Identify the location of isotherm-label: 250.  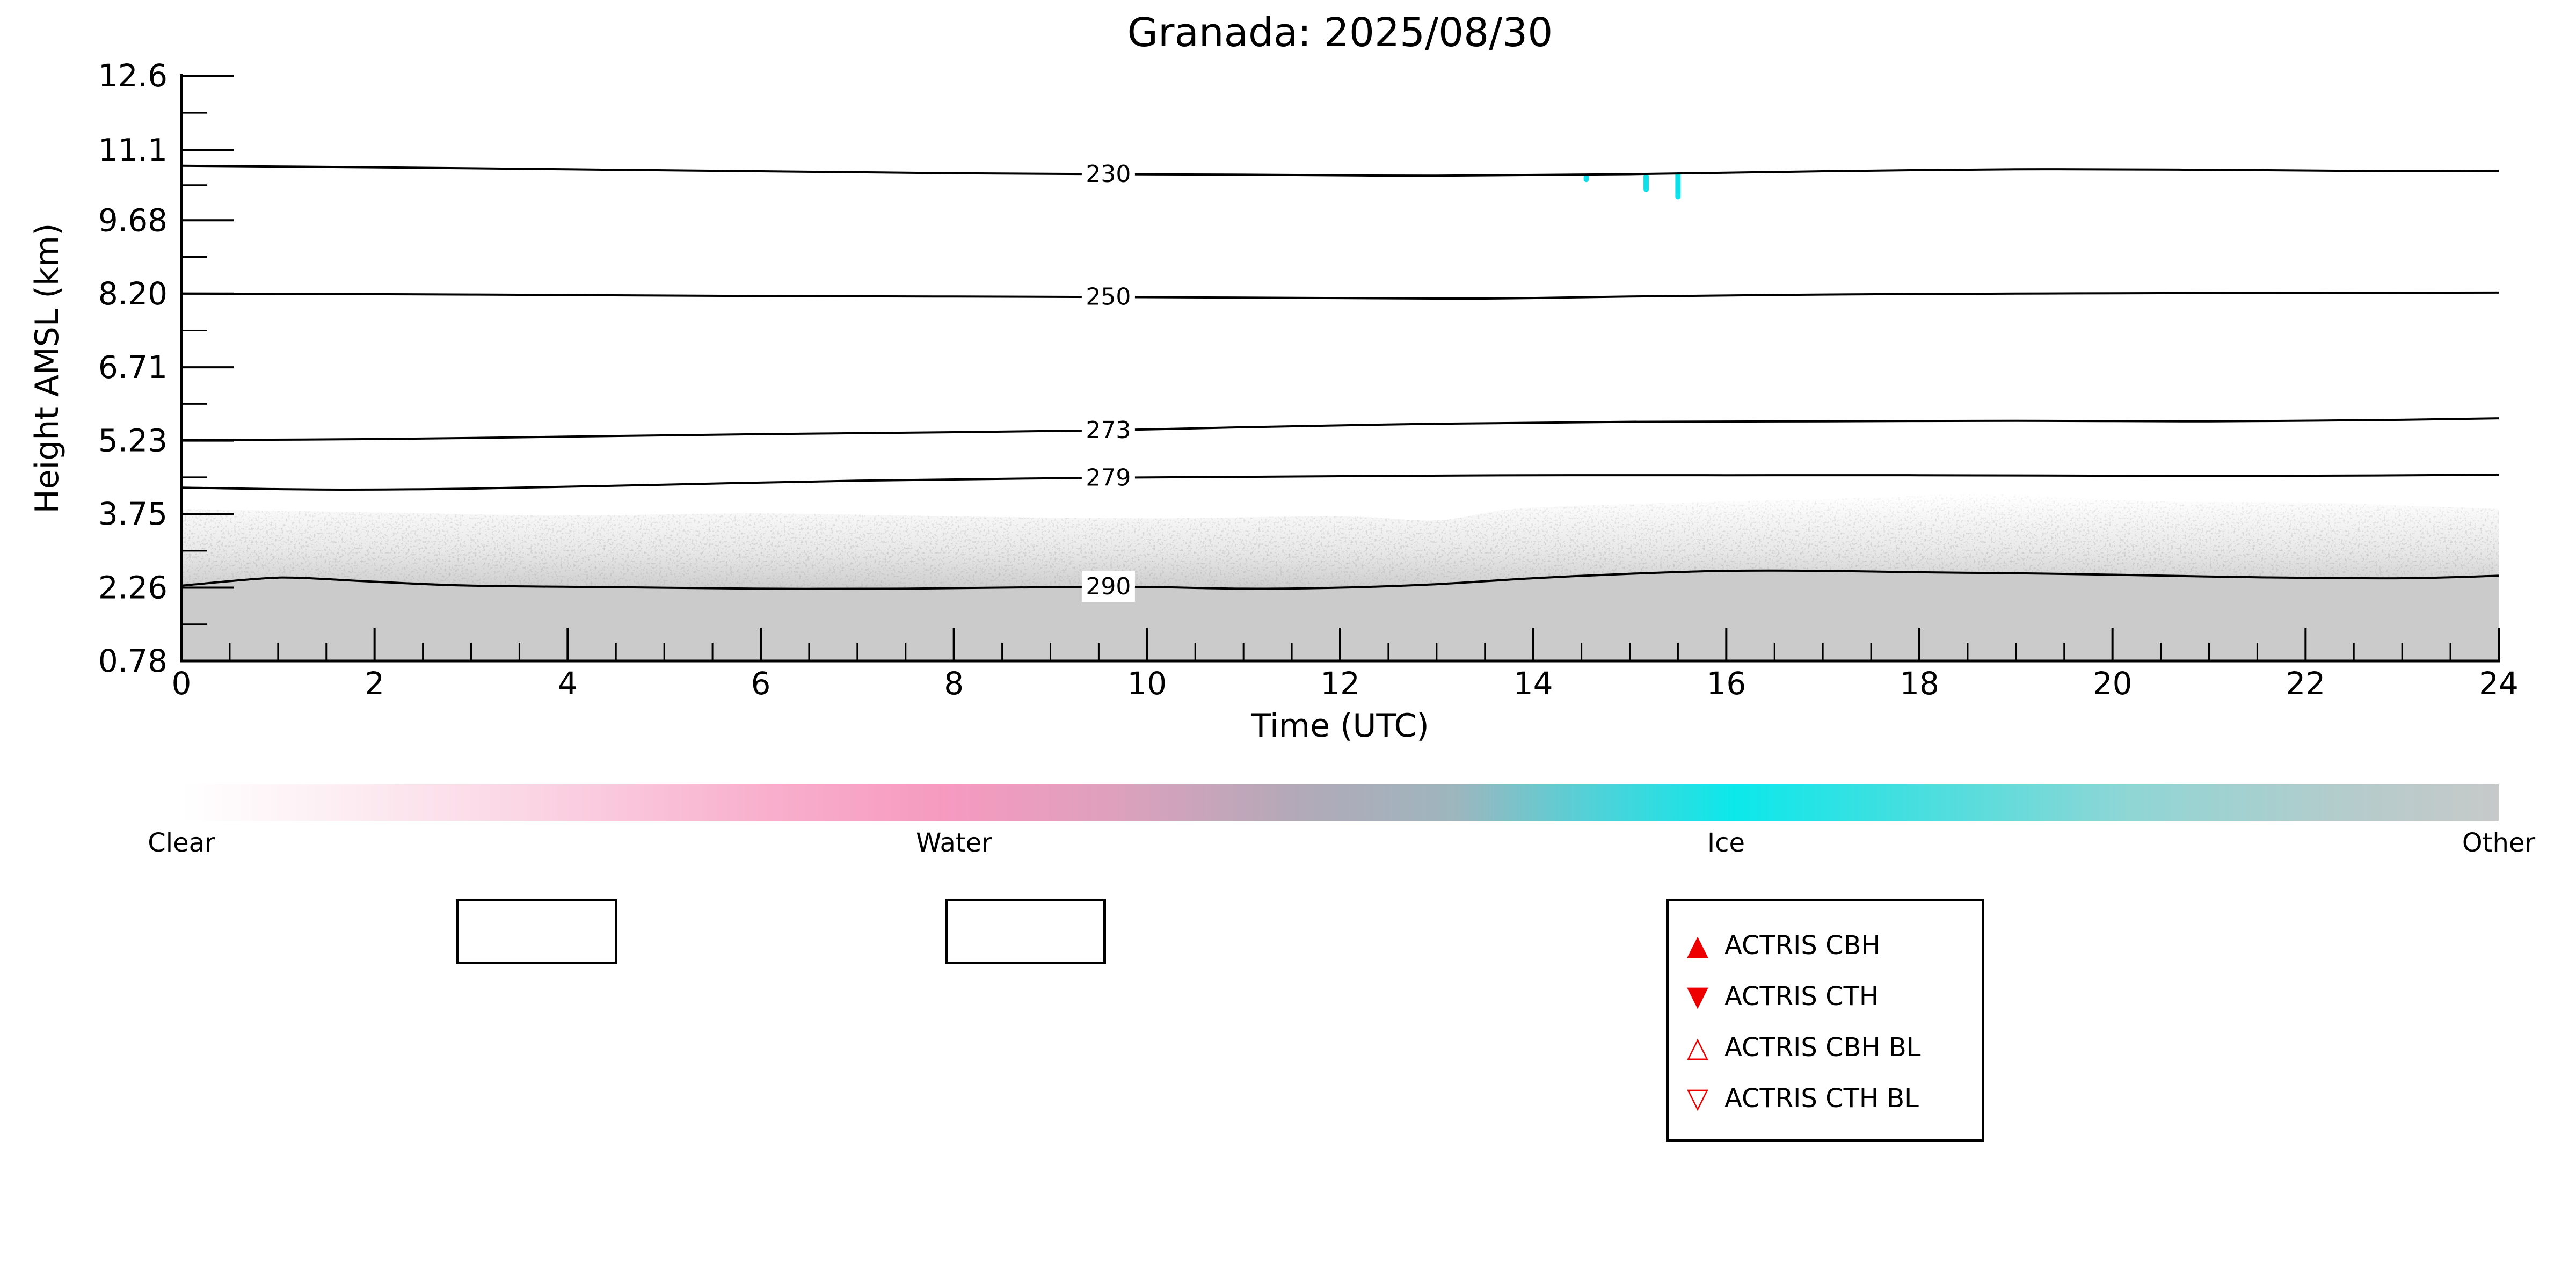
(1108, 297).